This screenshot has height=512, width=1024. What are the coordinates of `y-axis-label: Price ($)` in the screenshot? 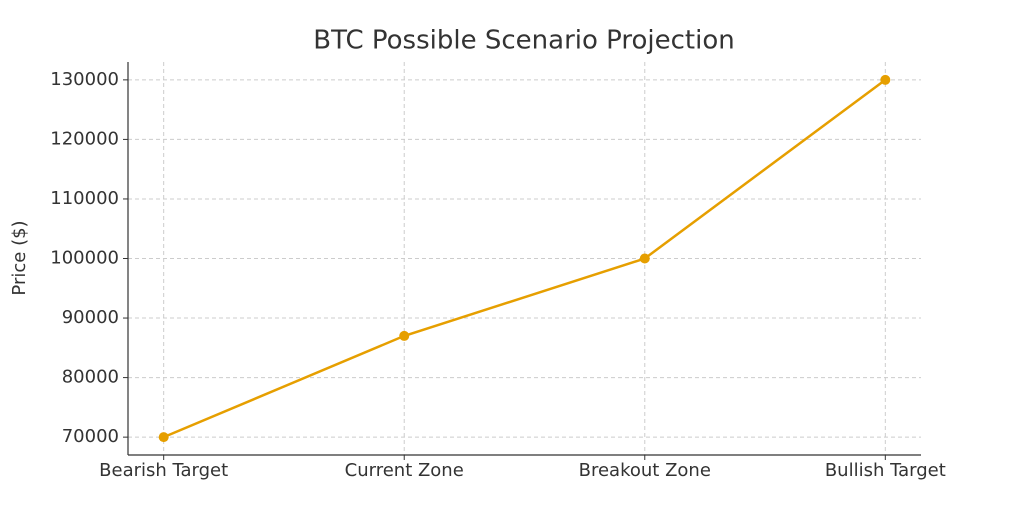 It's located at (19, 257).